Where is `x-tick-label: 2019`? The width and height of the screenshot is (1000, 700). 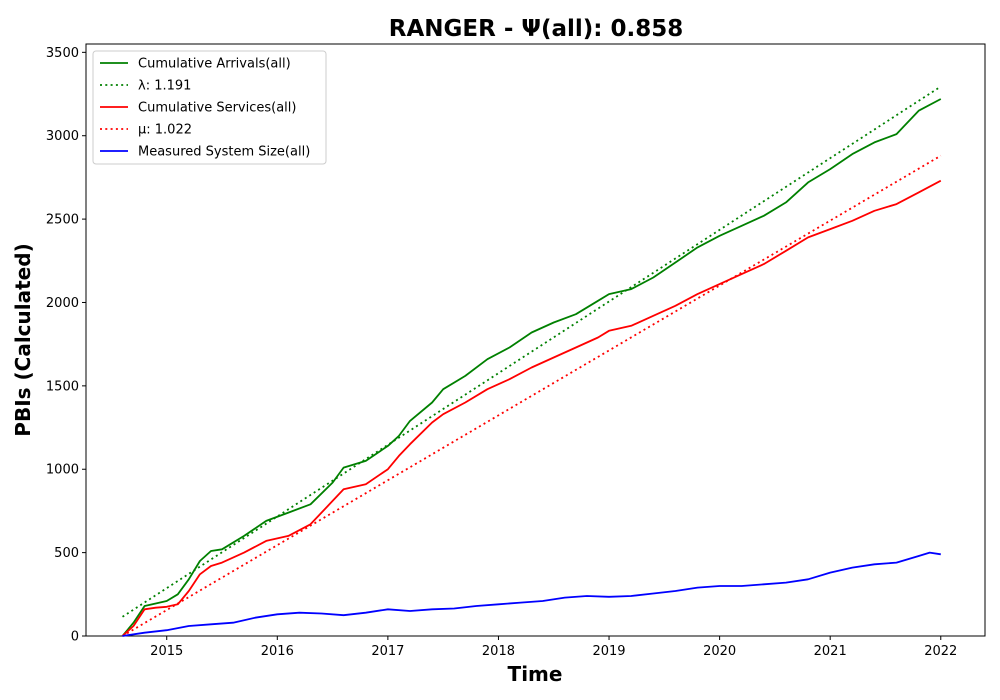 x-tick-label: 2019 is located at coordinates (608, 651).